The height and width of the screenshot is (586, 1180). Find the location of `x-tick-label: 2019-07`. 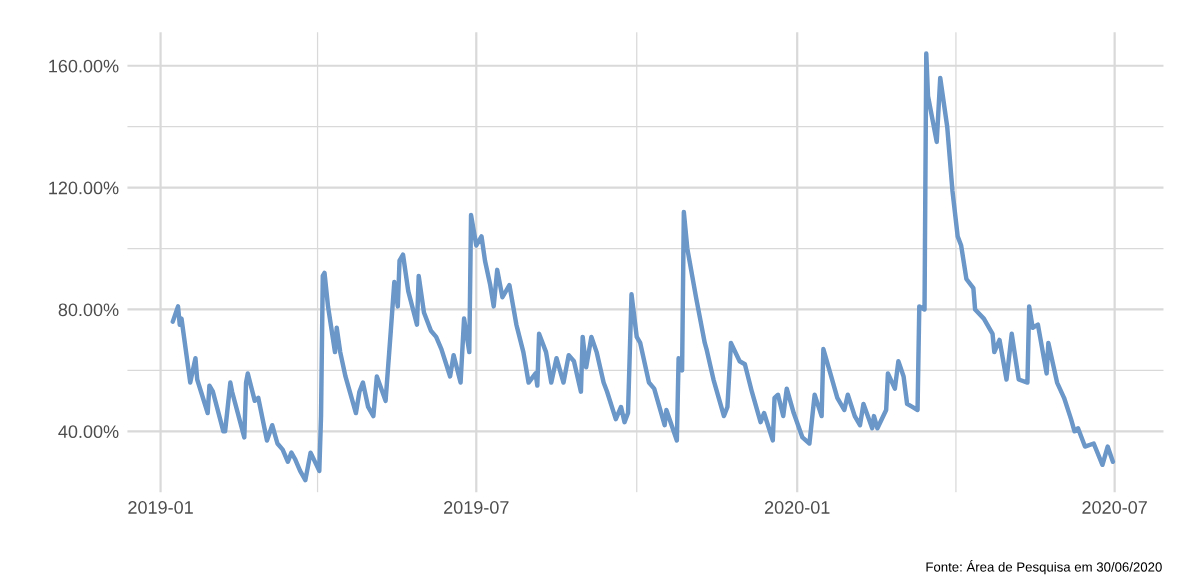

x-tick-label: 2019-07 is located at coordinates (476, 507).